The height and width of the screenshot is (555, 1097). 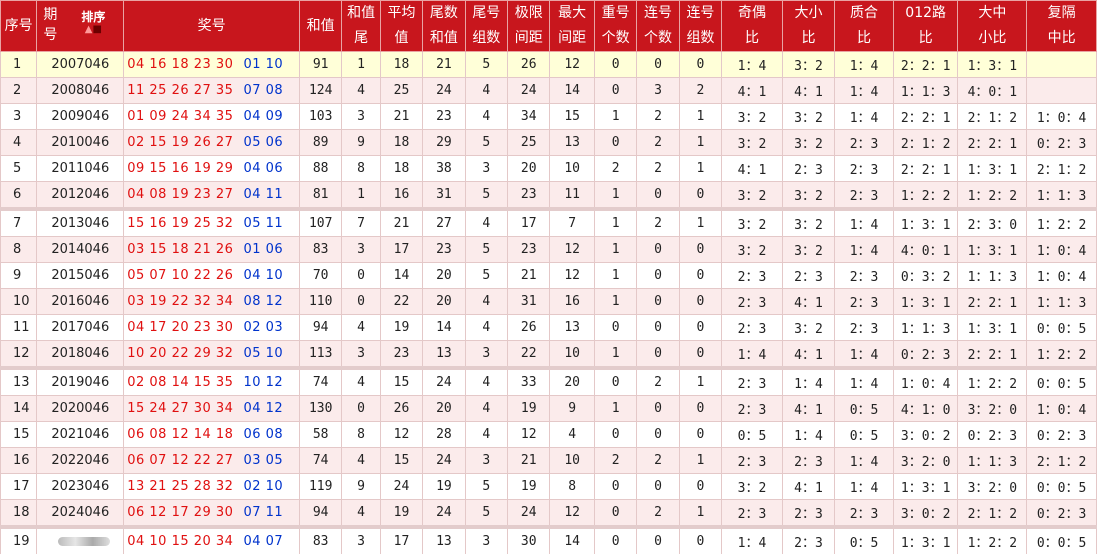 I want to click on cell-repeat-gap, so click(x=1061, y=64).